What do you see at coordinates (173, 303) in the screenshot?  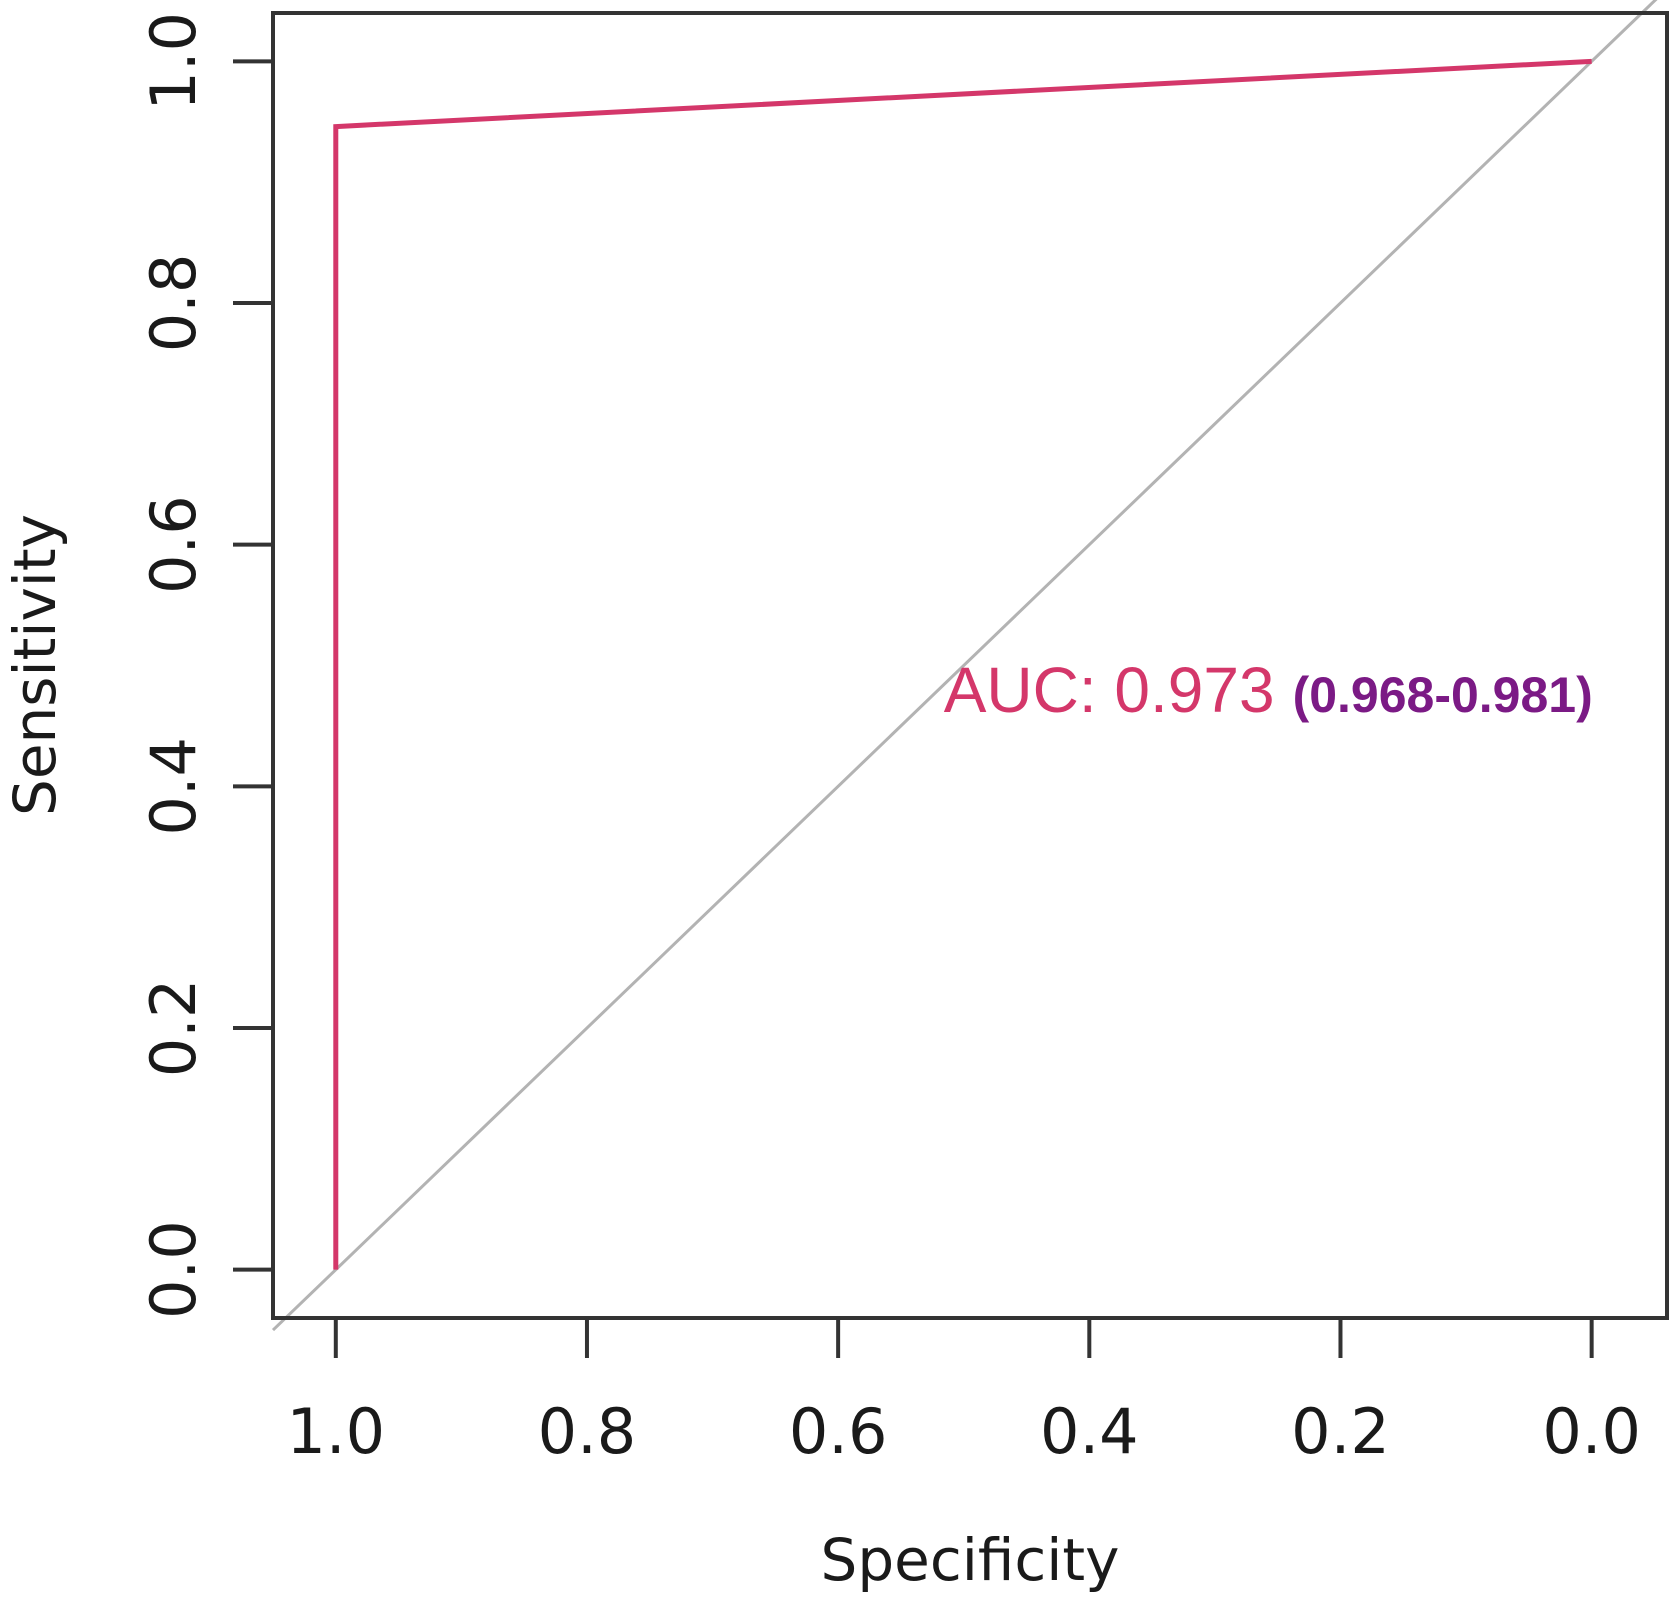 I see `y-tick-label: 0.8` at bounding box center [173, 303].